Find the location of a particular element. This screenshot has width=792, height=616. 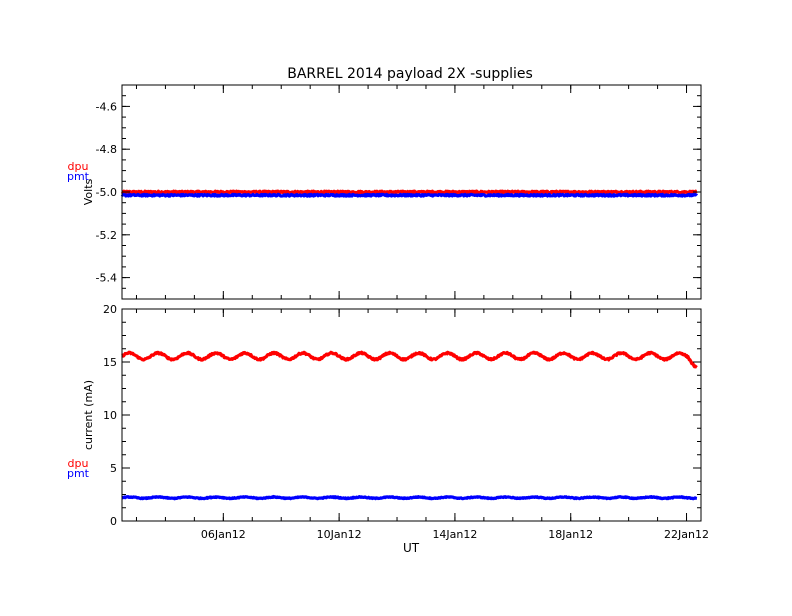

y-tick-label: 20 is located at coordinates (110, 309).